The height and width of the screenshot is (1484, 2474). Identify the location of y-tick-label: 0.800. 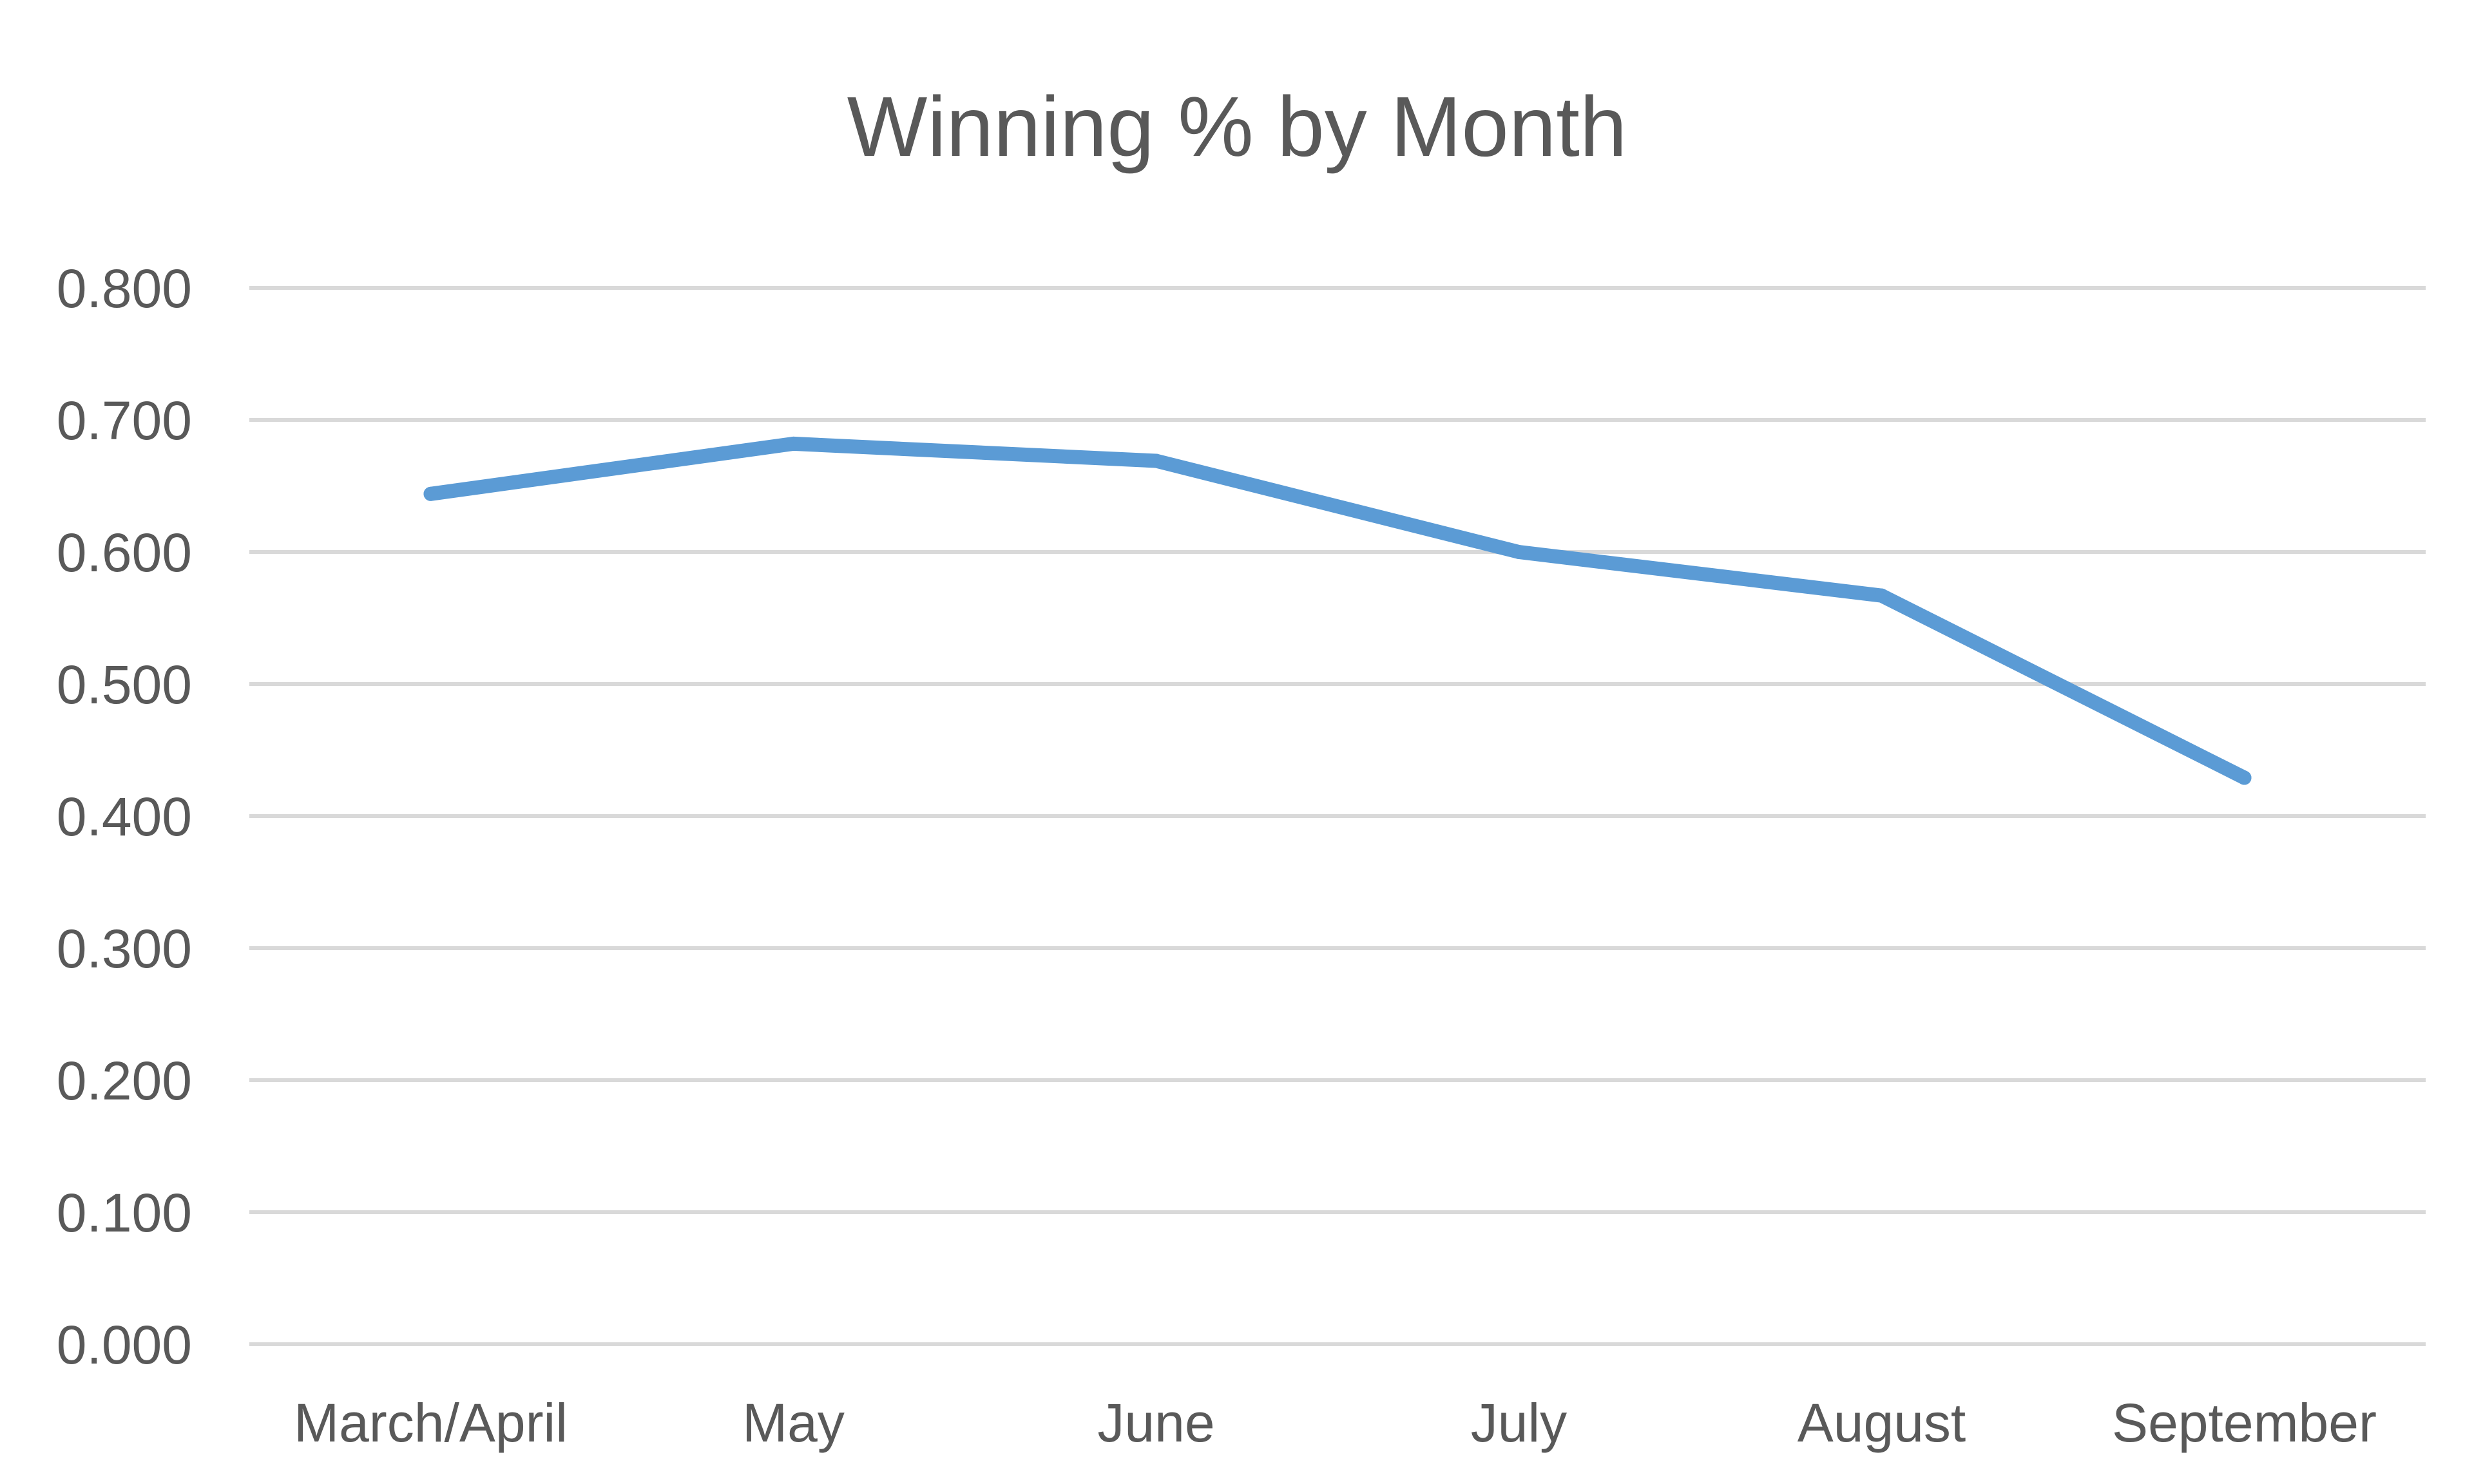
(124, 288).